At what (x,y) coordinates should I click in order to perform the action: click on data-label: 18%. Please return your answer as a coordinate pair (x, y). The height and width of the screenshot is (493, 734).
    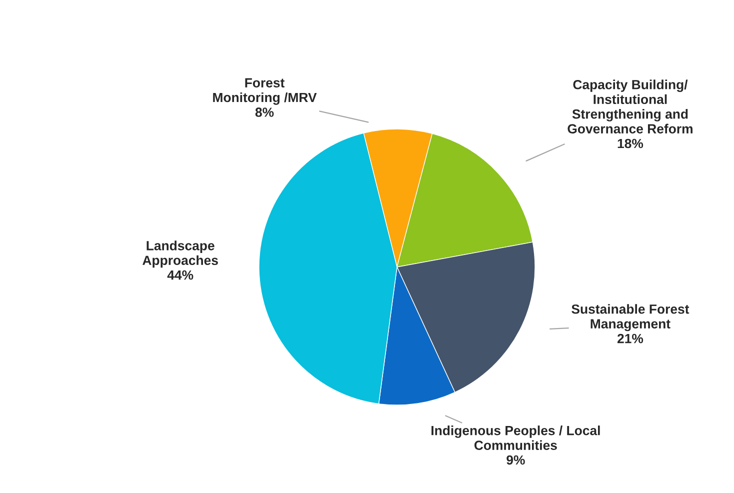
    Looking at the image, I should click on (631, 143).